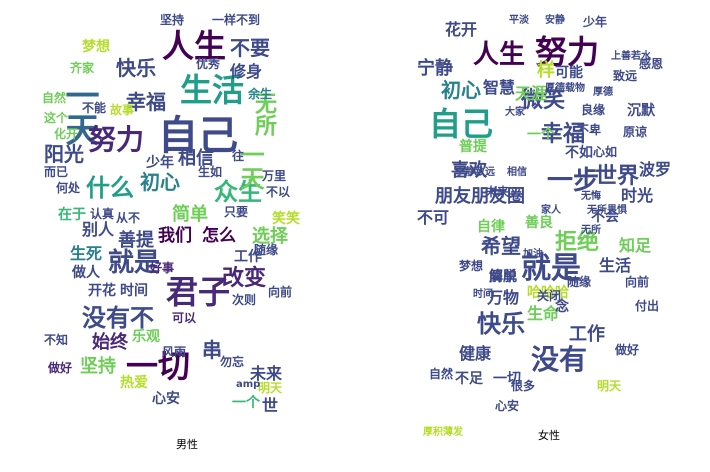 The height and width of the screenshot is (472, 710). Describe the element at coordinates (499, 87) in the screenshot. I see `cloud-word: 智慧` at that location.